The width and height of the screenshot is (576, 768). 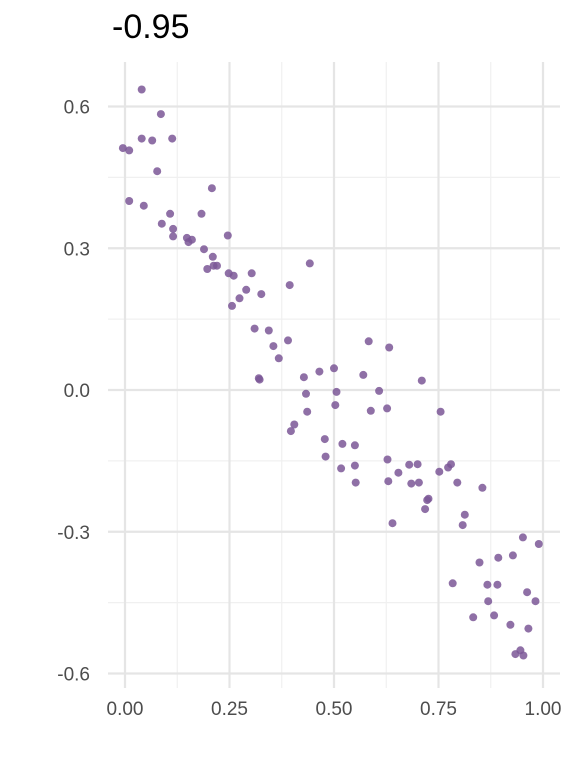 I want to click on x-tick-label: 0.75, so click(x=438, y=709).